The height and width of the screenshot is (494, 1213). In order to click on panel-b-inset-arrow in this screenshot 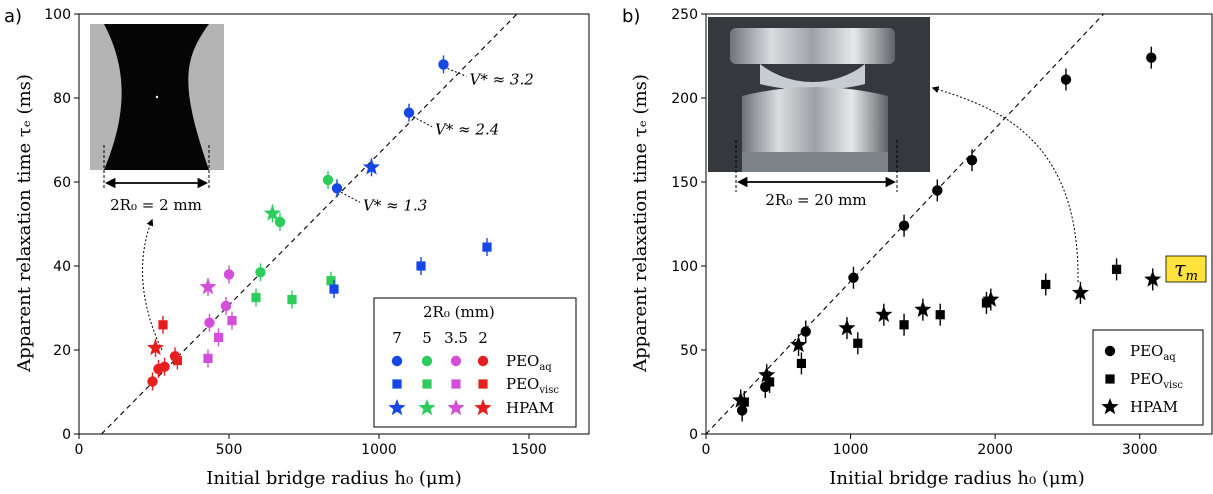, I will do `click(1005, 184)`.